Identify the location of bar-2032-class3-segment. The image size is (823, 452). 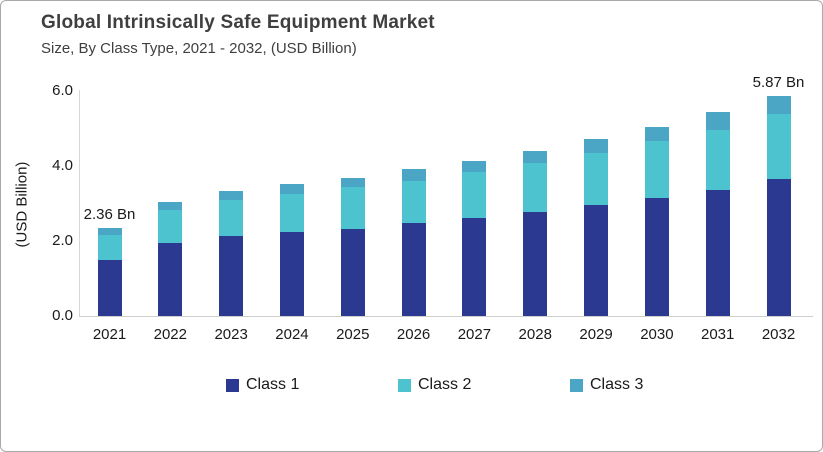
(778, 105).